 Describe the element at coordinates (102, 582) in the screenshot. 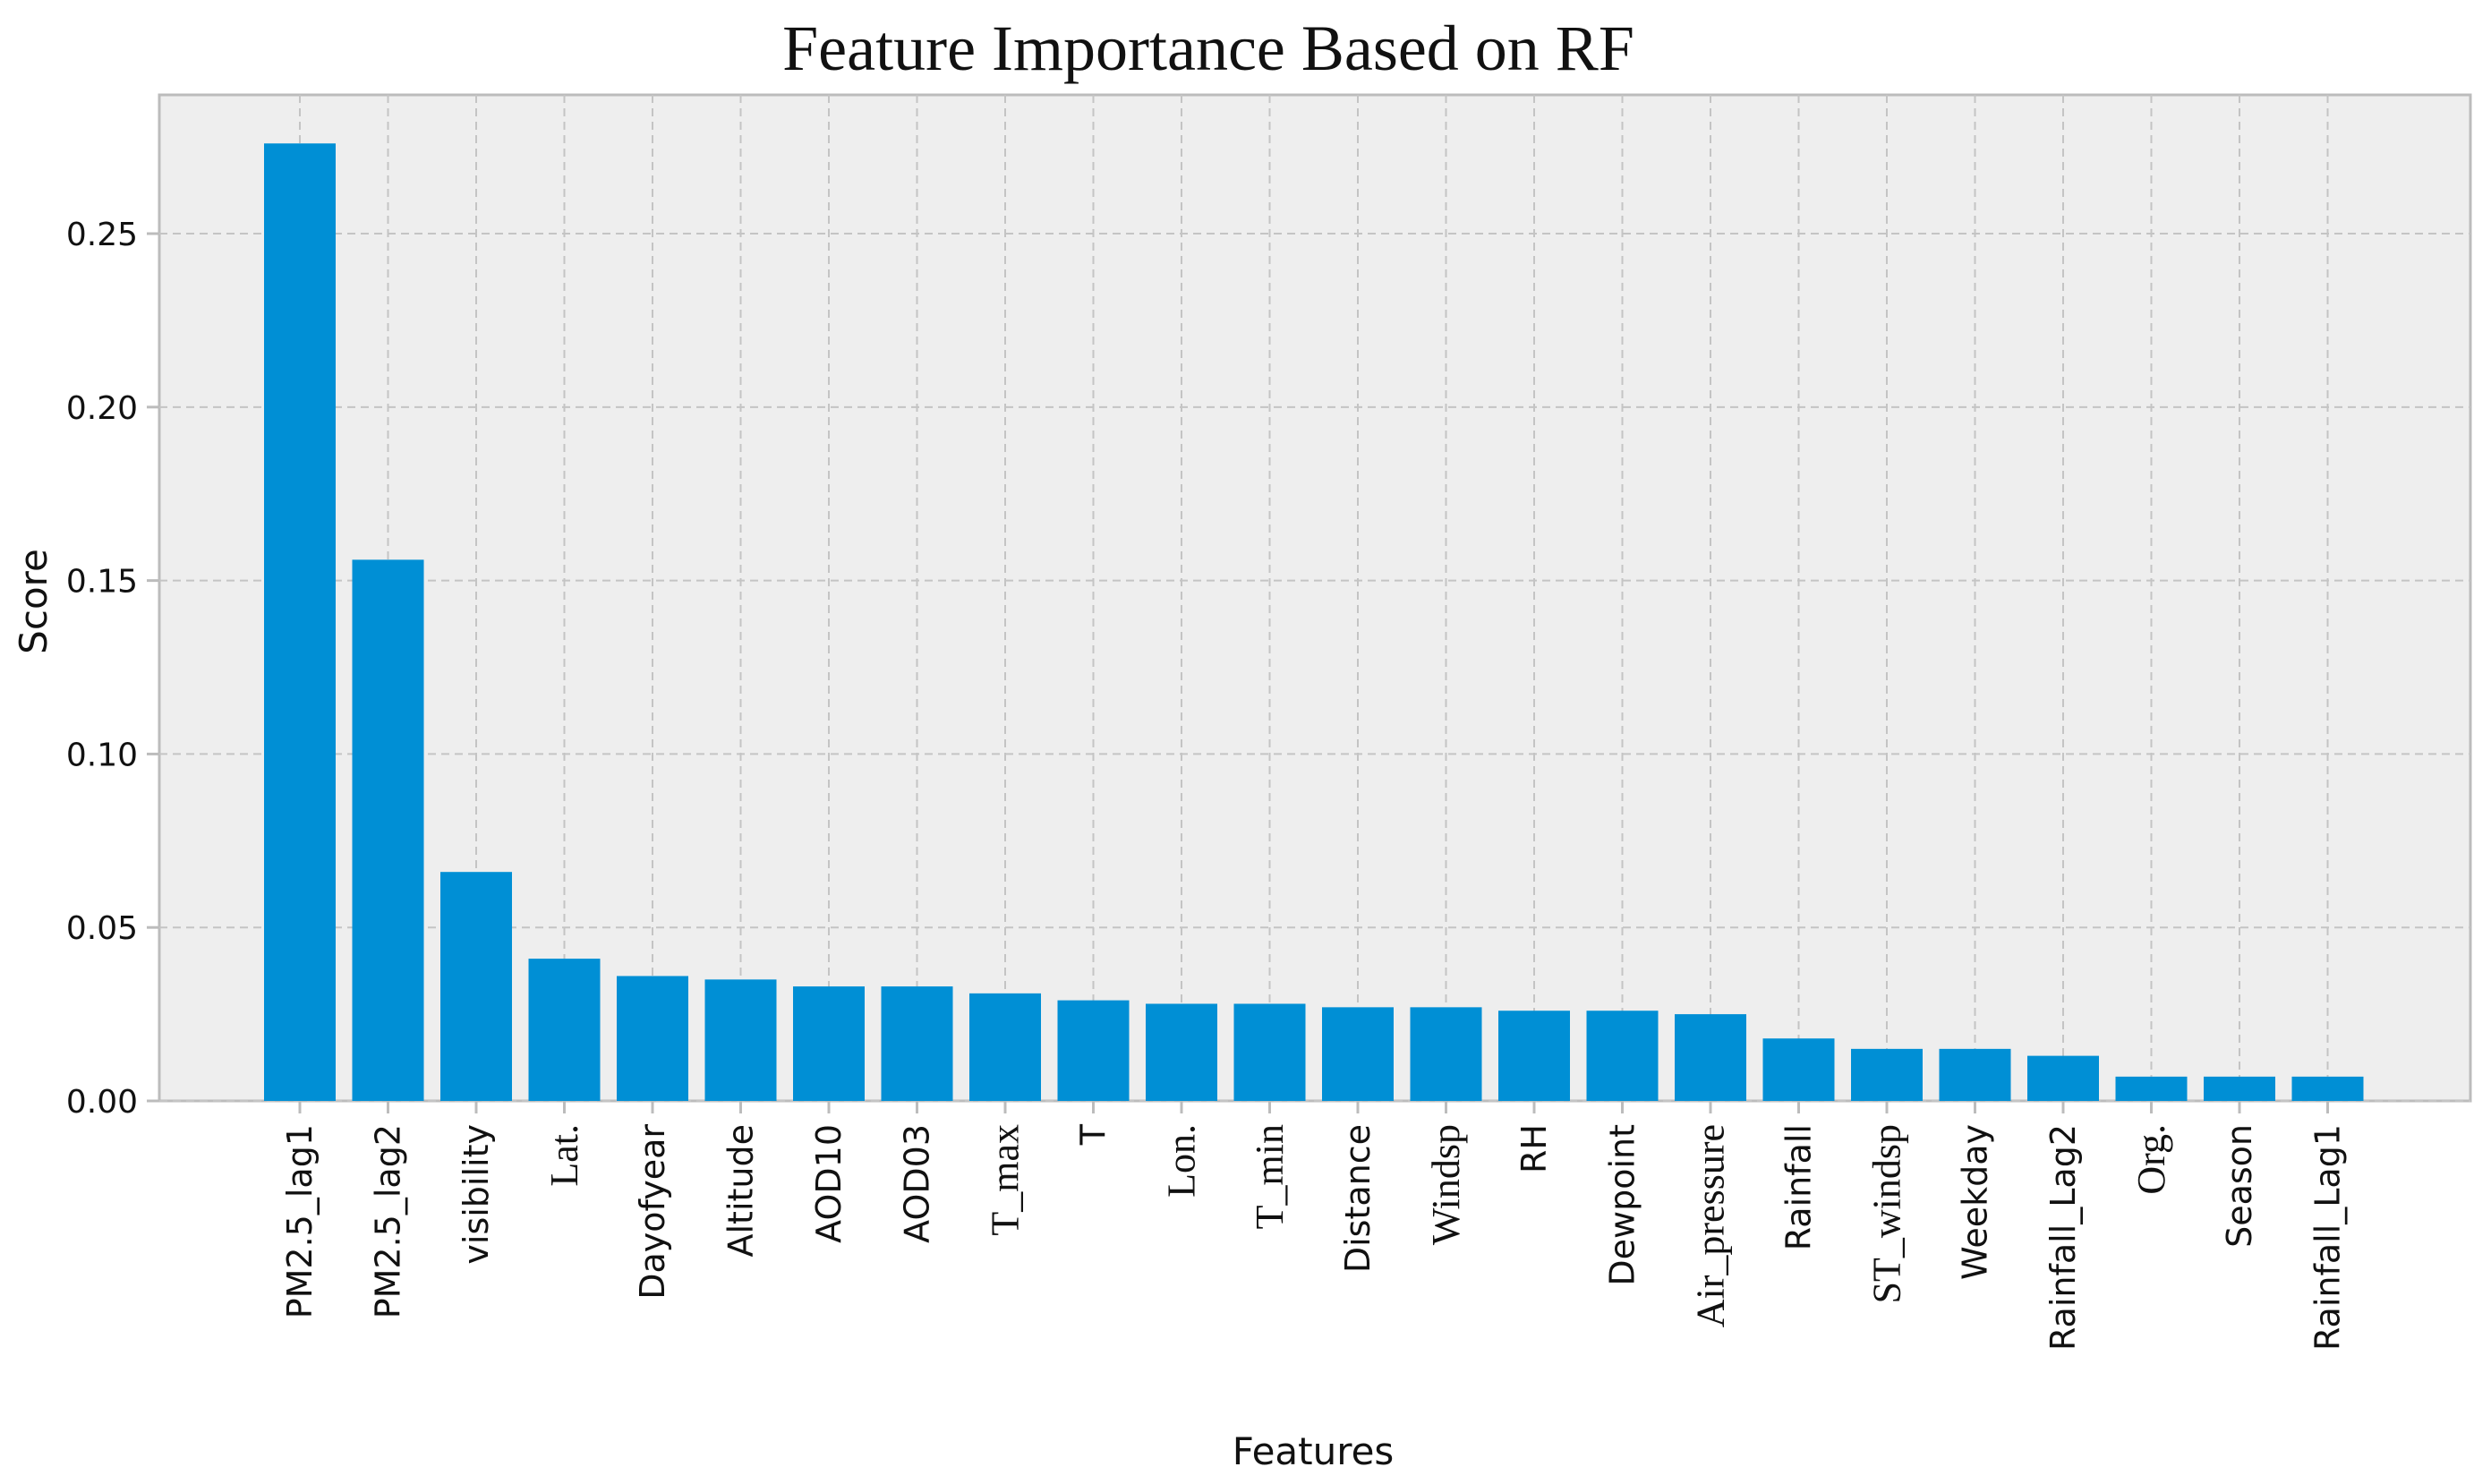

I see `y-tick-label: 0.15` at that location.